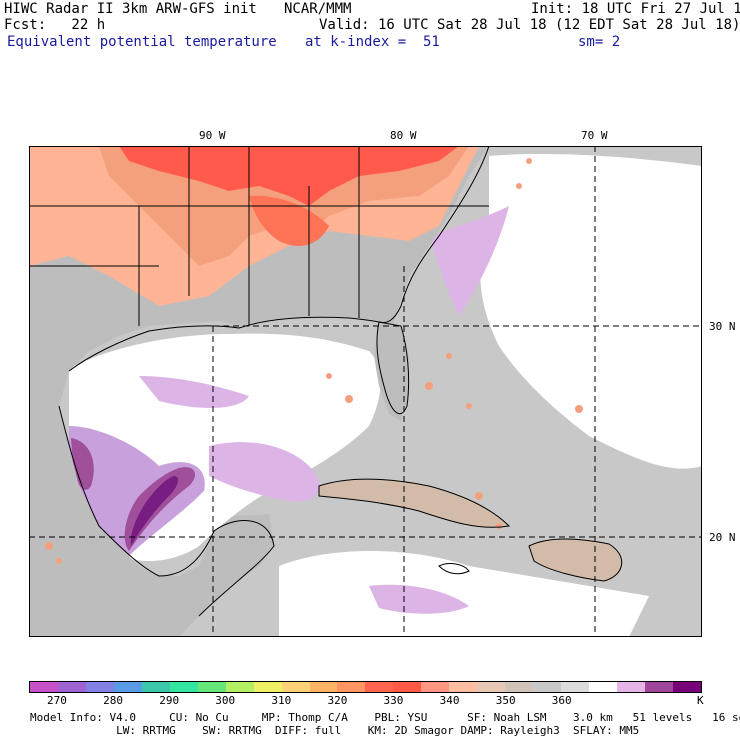 The width and height of the screenshot is (740, 740). I want to click on florida-land, so click(391, 371).